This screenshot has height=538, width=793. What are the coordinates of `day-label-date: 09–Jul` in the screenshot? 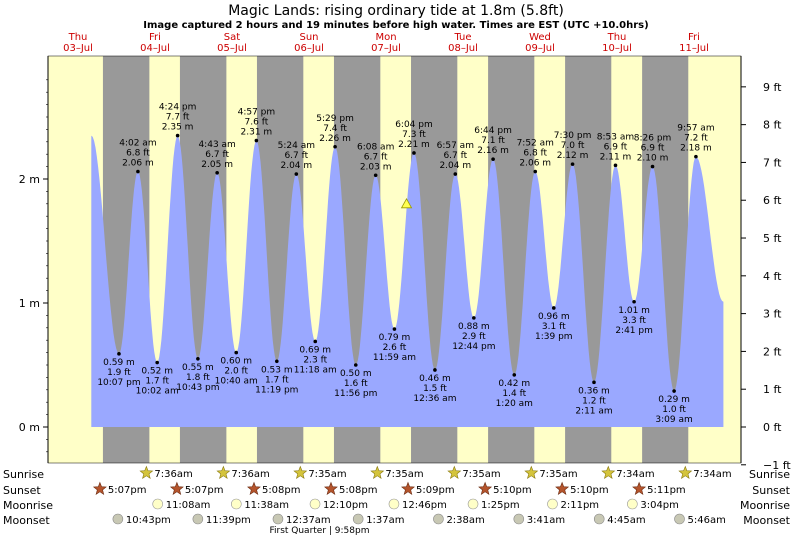 It's located at (540, 48).